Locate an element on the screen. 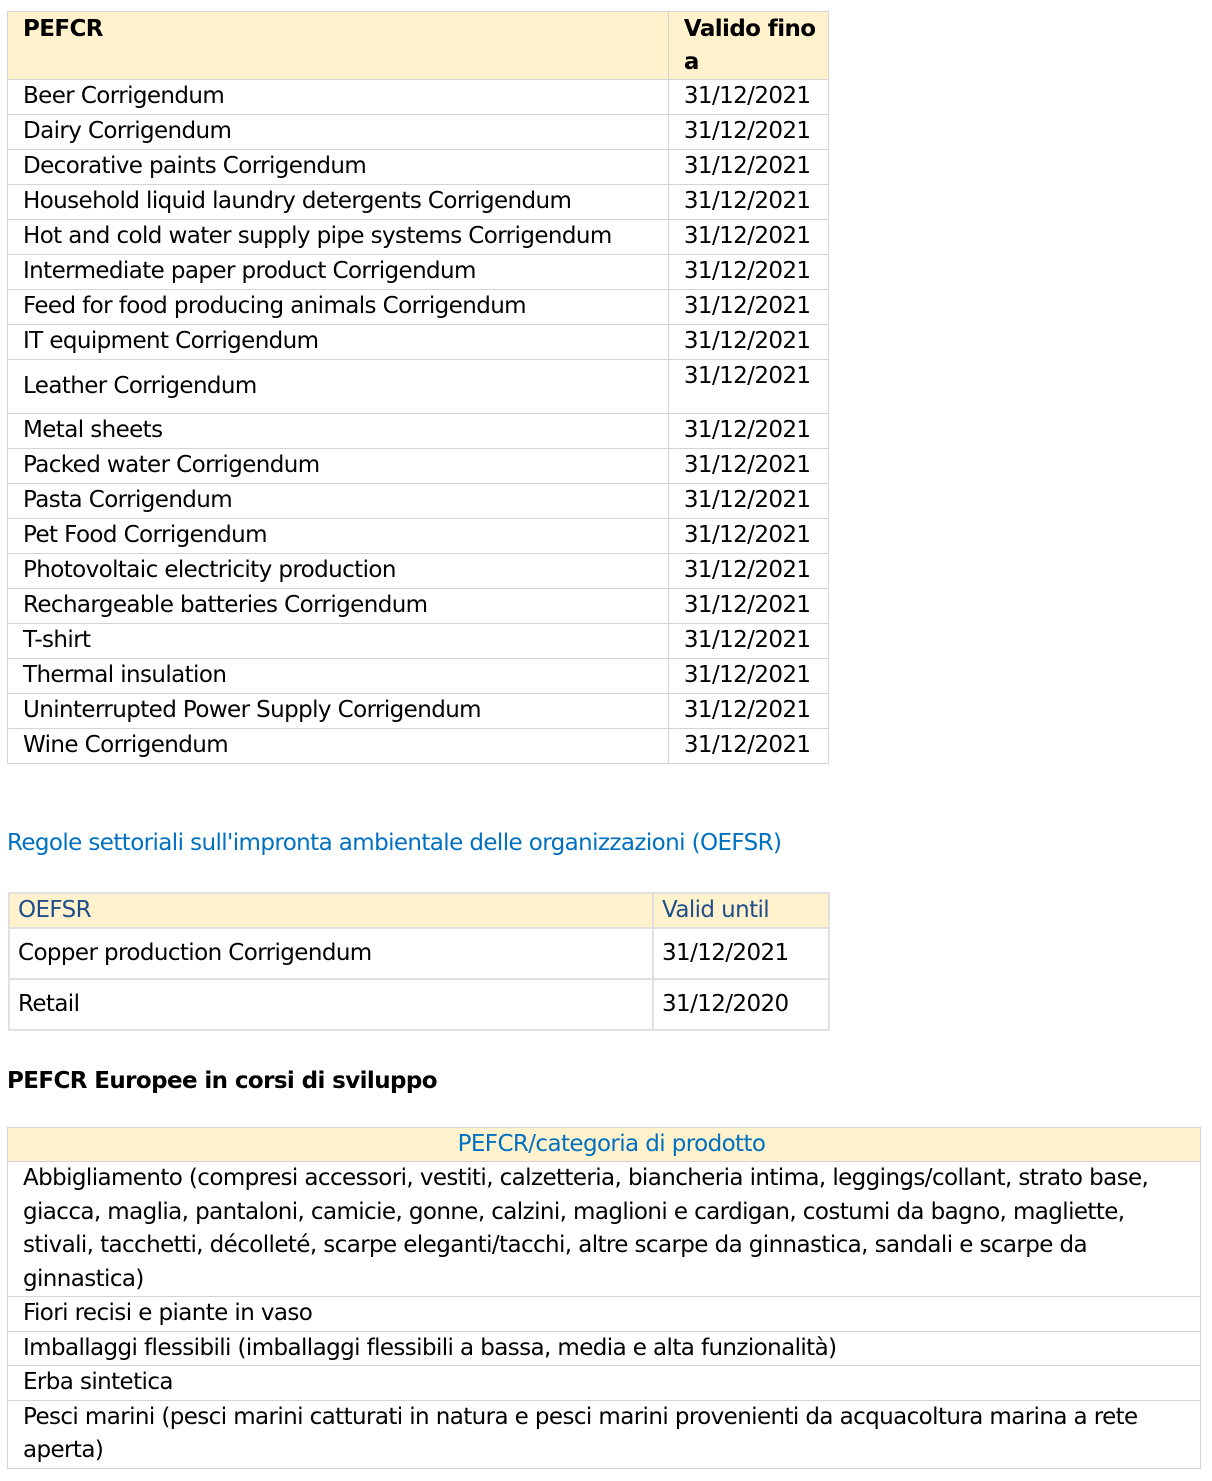  table-row: Fiori recisi e piante in vaso is located at coordinates (604, 1314).